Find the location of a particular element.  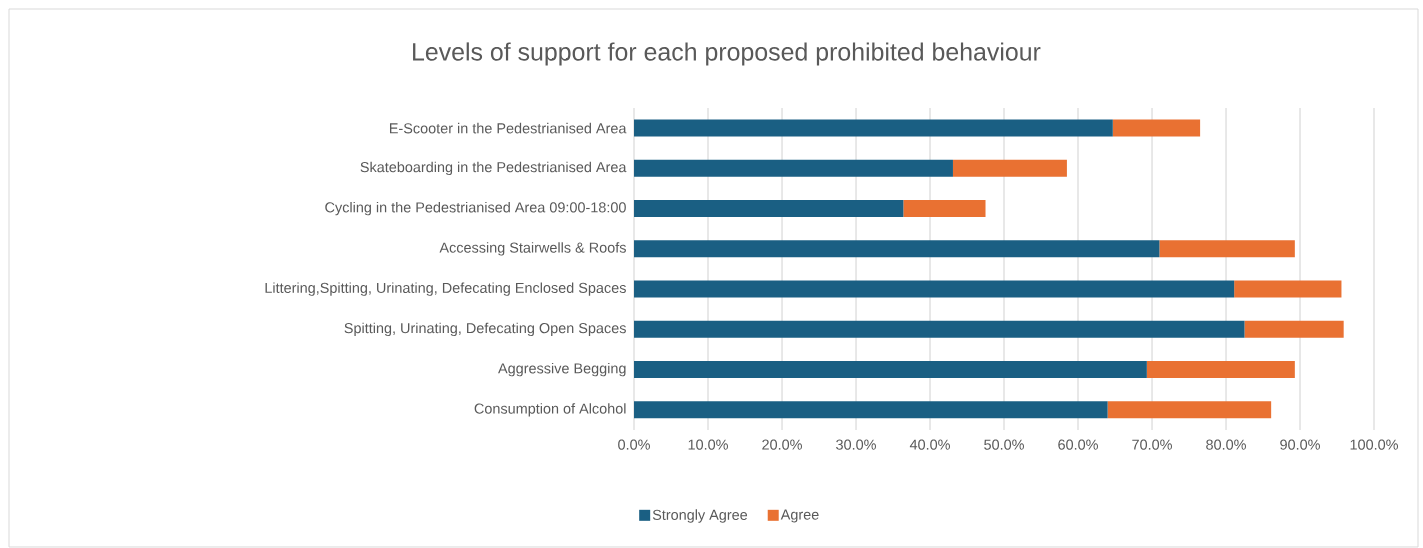

x-tick-label: 90.0% is located at coordinates (1300, 444).